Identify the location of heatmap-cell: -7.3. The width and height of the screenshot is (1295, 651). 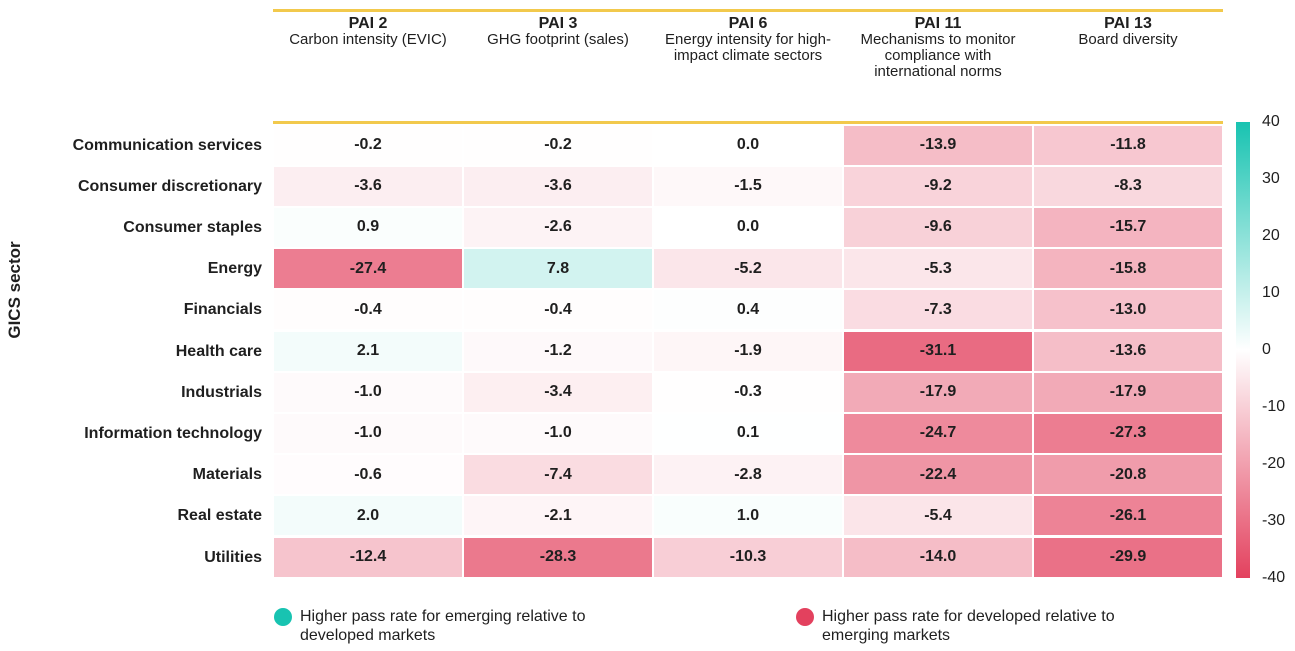
(938, 310).